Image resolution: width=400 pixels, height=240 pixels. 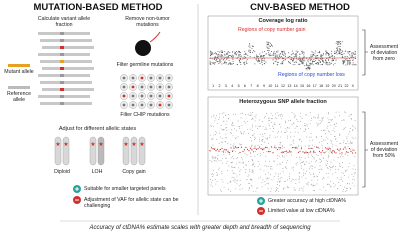 What do you see at coordinates (307, 201) in the screenshot?
I see `pro-label: Greater accuracy at high ctDNA%` at bounding box center [307, 201].